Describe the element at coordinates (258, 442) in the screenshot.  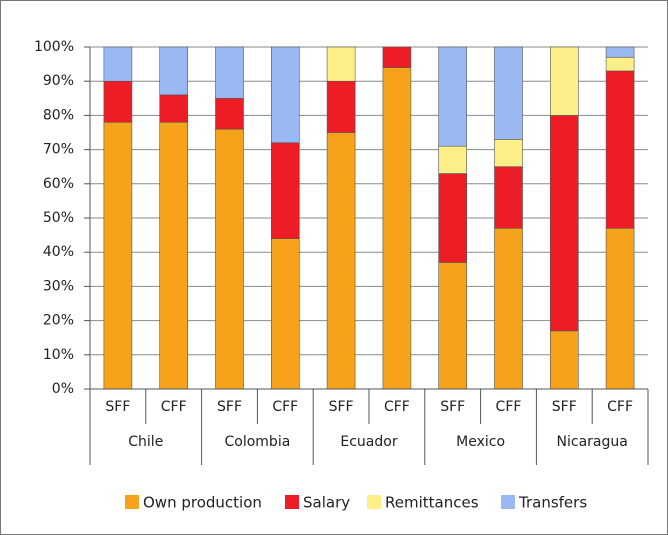
I see `group-label: Colombia` at that location.